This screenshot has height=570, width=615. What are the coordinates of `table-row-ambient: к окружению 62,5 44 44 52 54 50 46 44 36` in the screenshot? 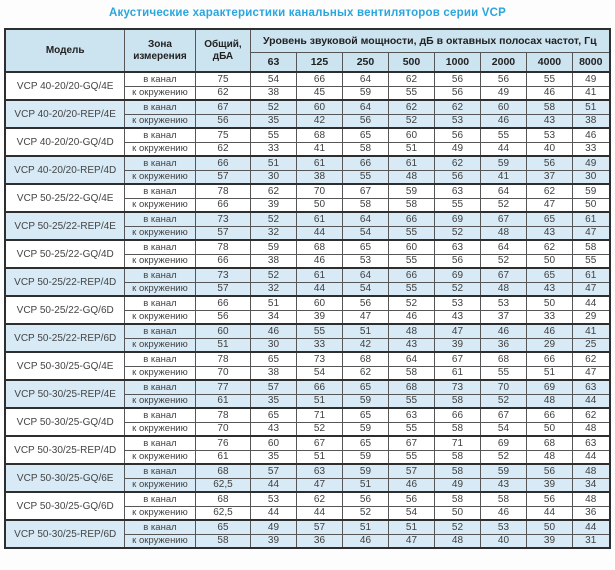 It's located at (308, 513).